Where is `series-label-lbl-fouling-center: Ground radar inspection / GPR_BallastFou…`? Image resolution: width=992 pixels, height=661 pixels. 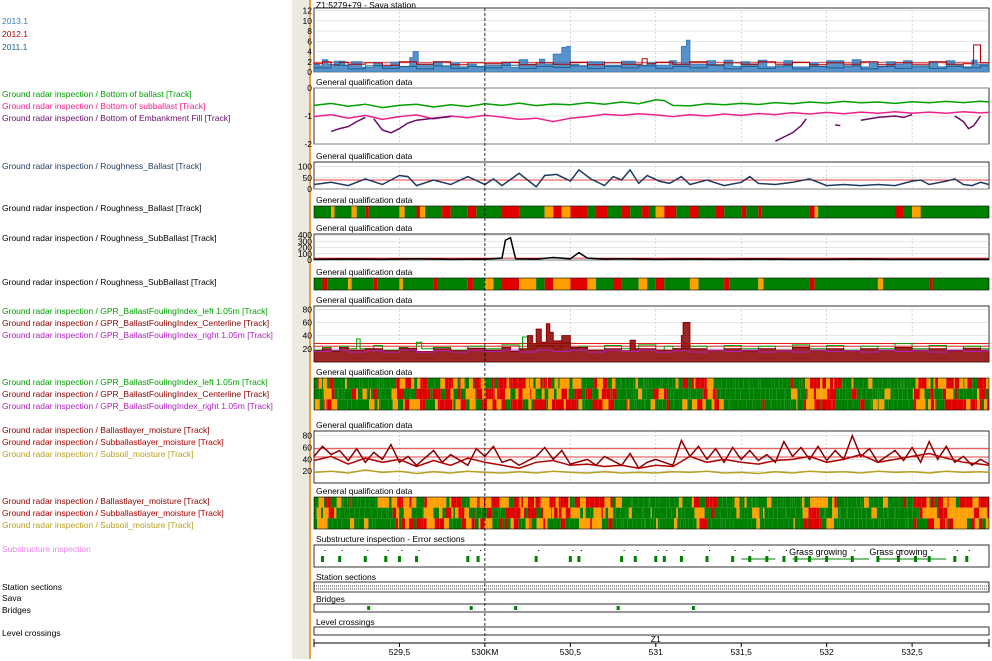 series-label-lbl-fouling-center: Ground radar inspection / GPR_BallastFou… is located at coordinates (136, 323).